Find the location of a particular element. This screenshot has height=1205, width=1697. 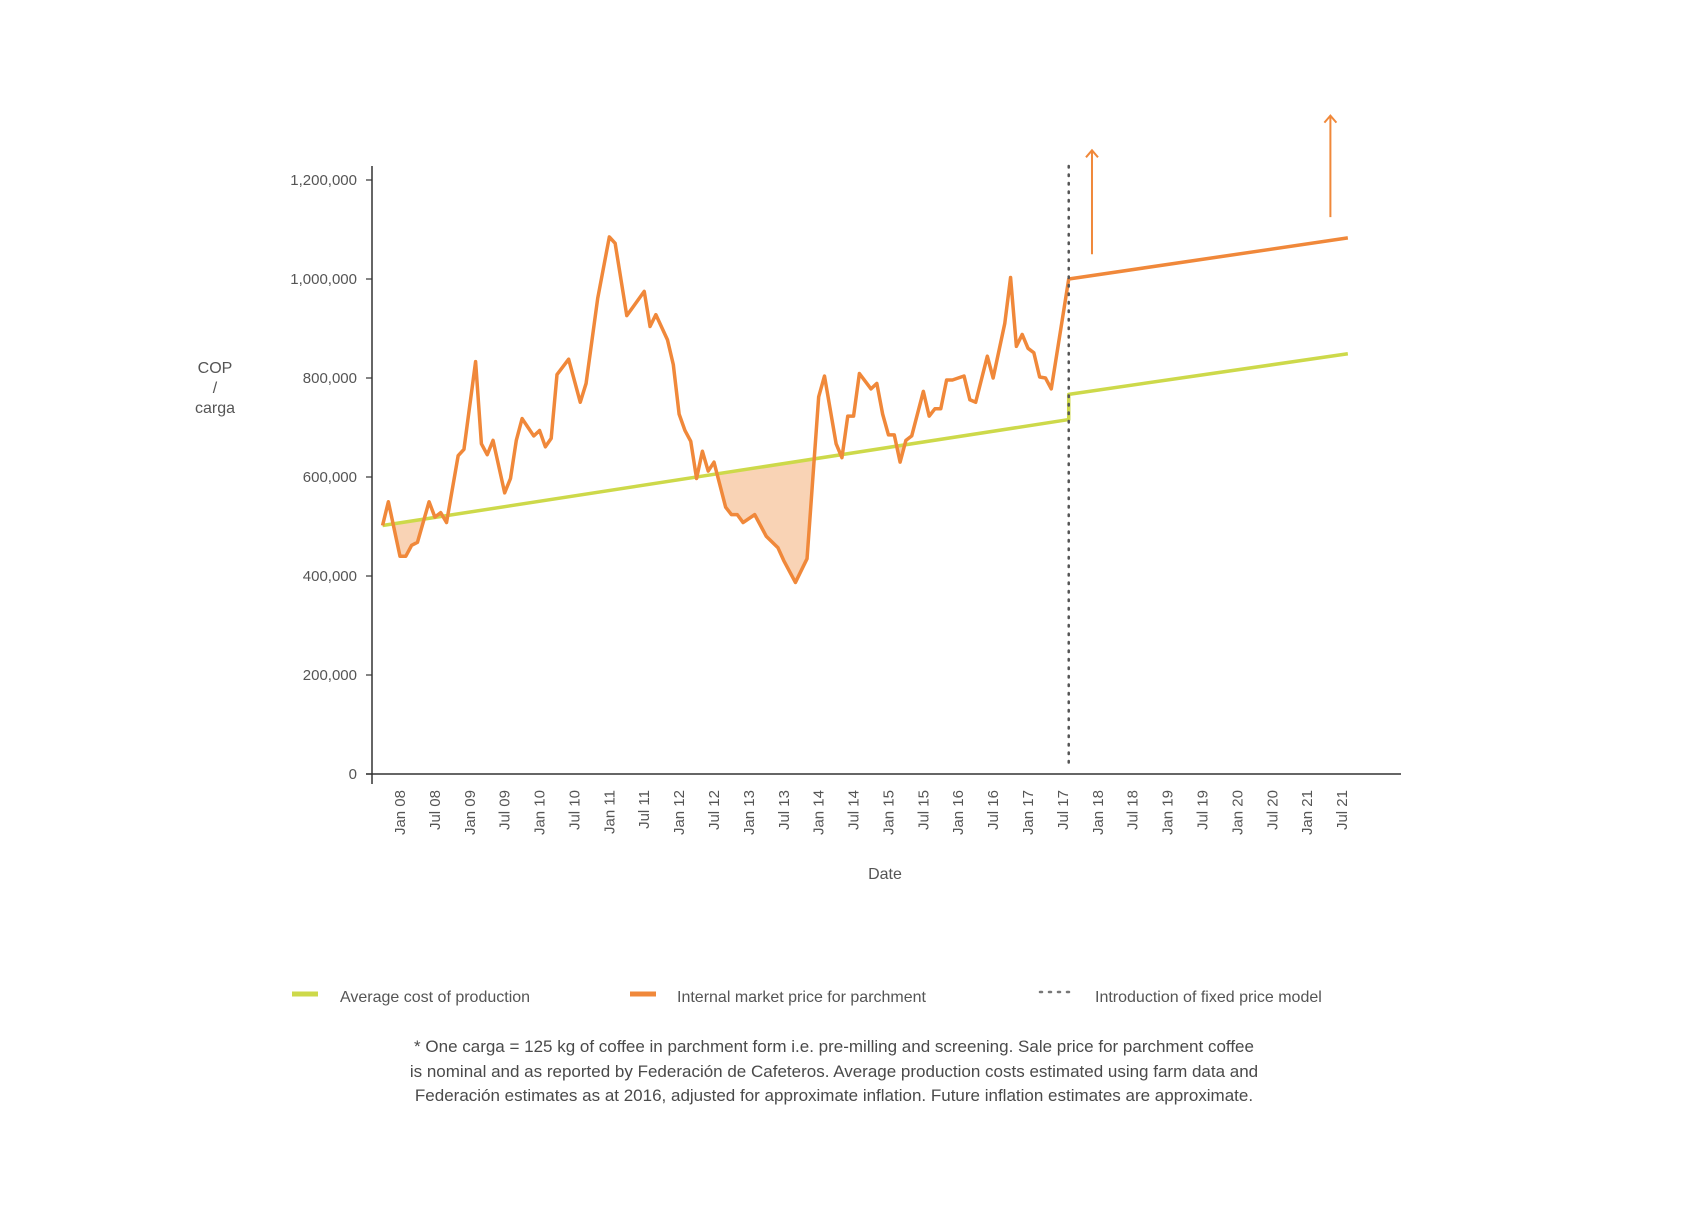

x-tick-label: Jan 15 is located at coordinates (888, 812).